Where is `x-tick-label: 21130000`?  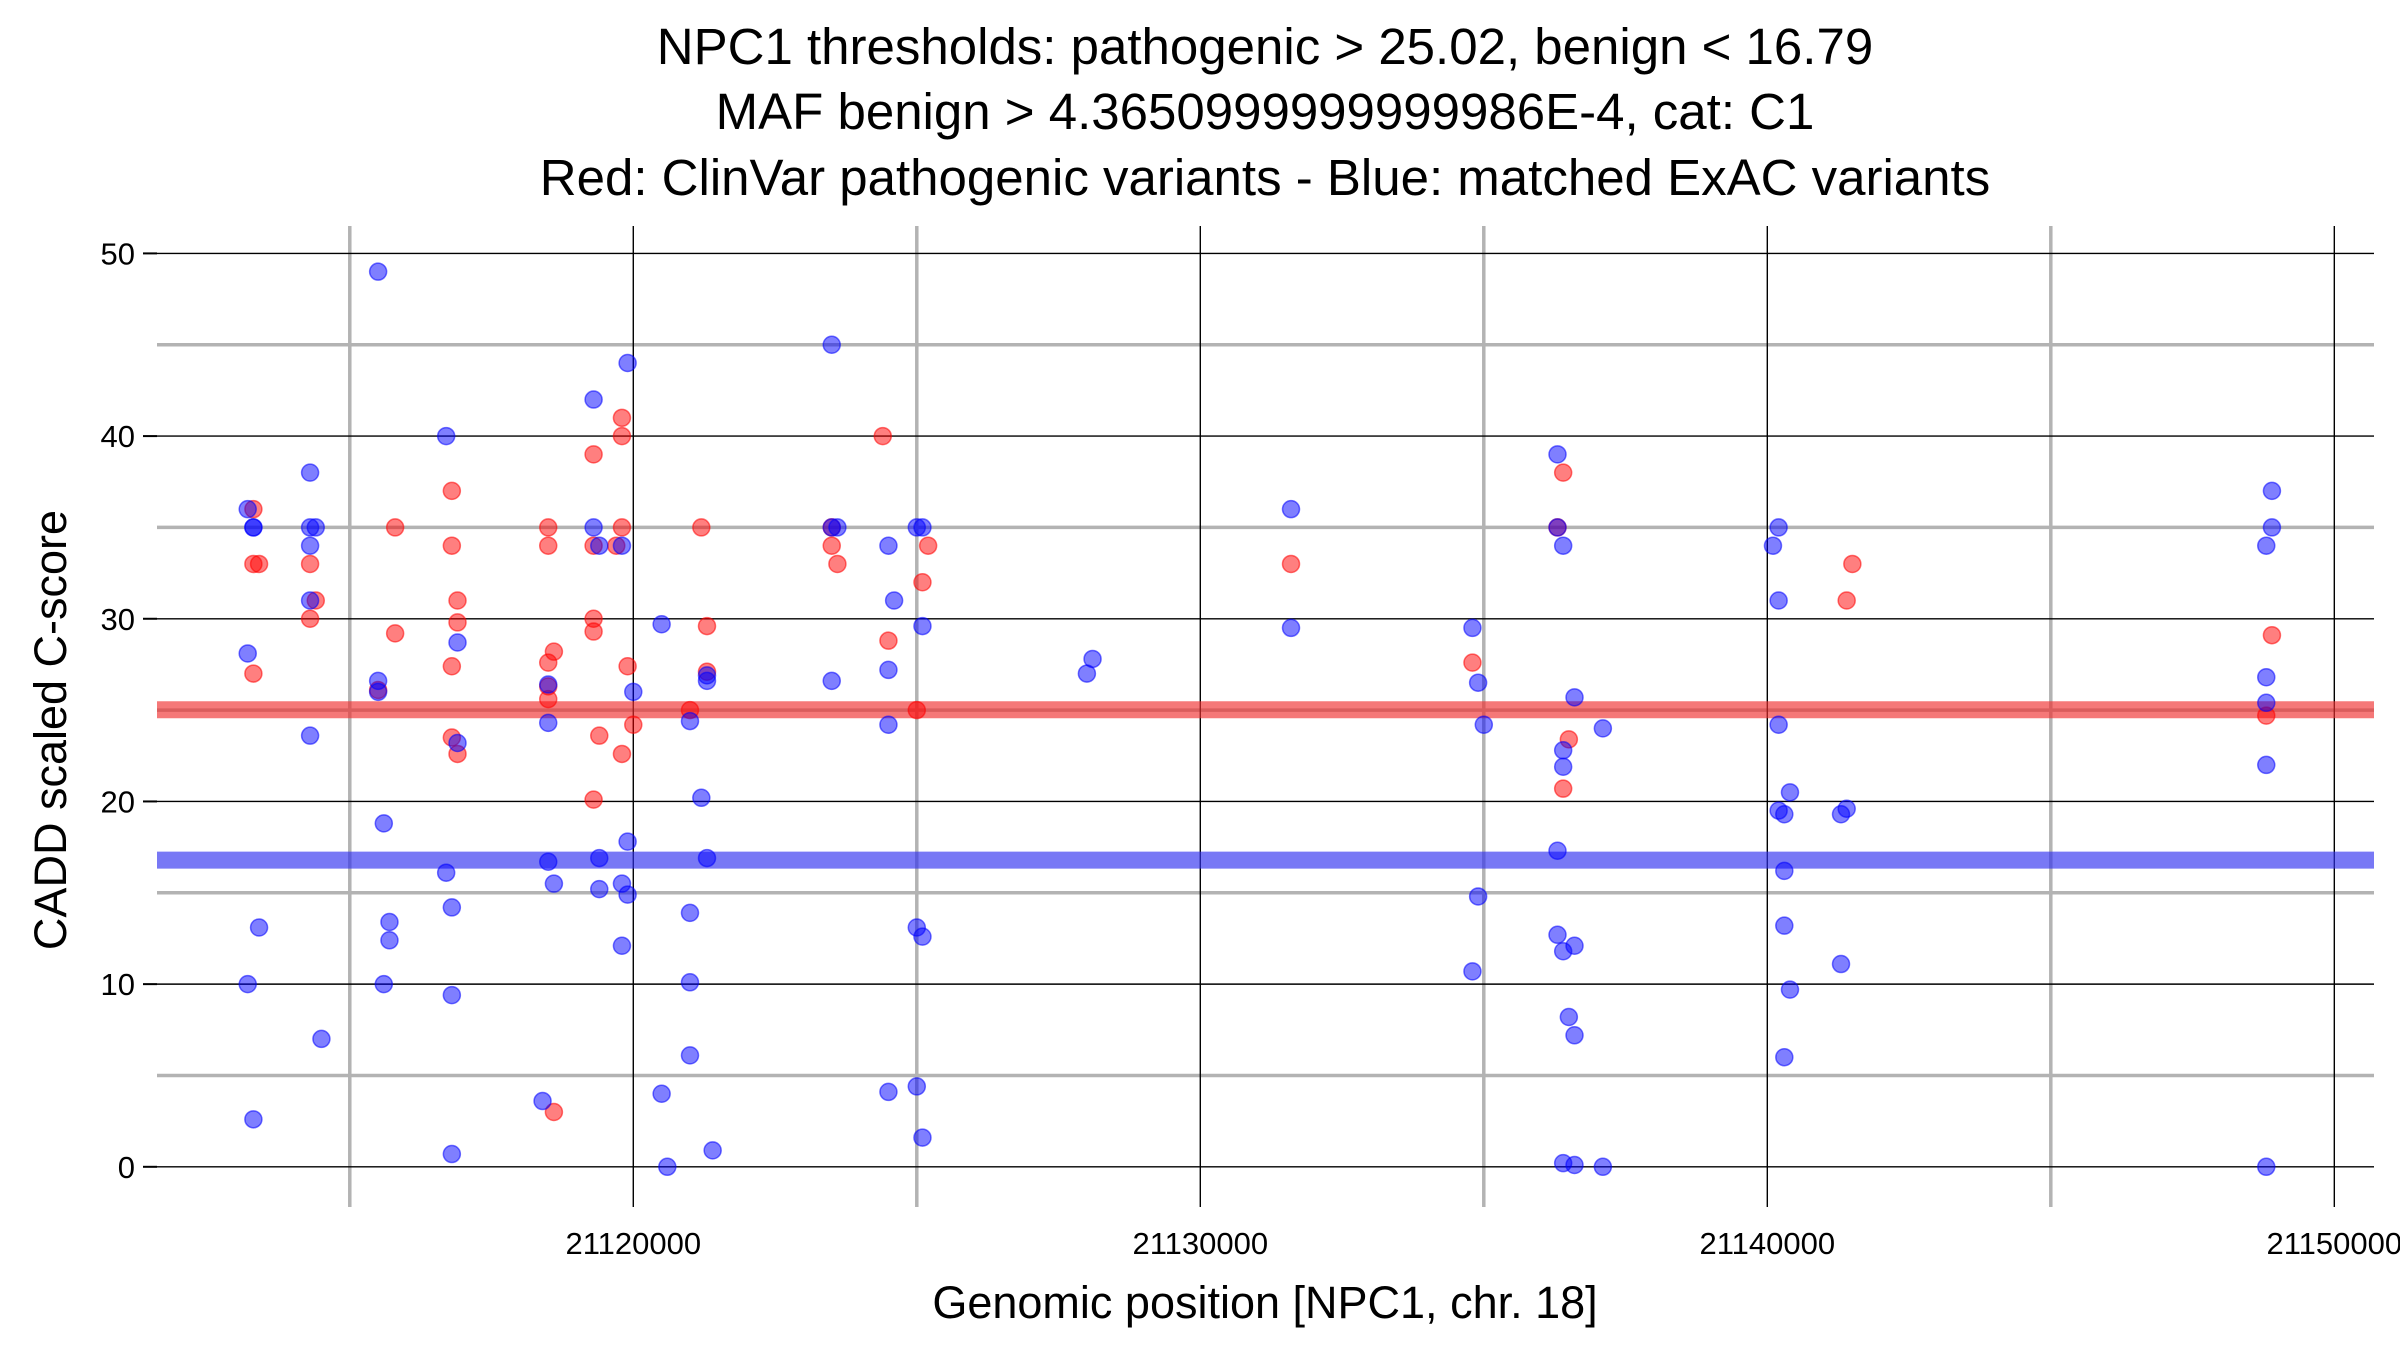 x-tick-label: 21130000 is located at coordinates (1200, 1243).